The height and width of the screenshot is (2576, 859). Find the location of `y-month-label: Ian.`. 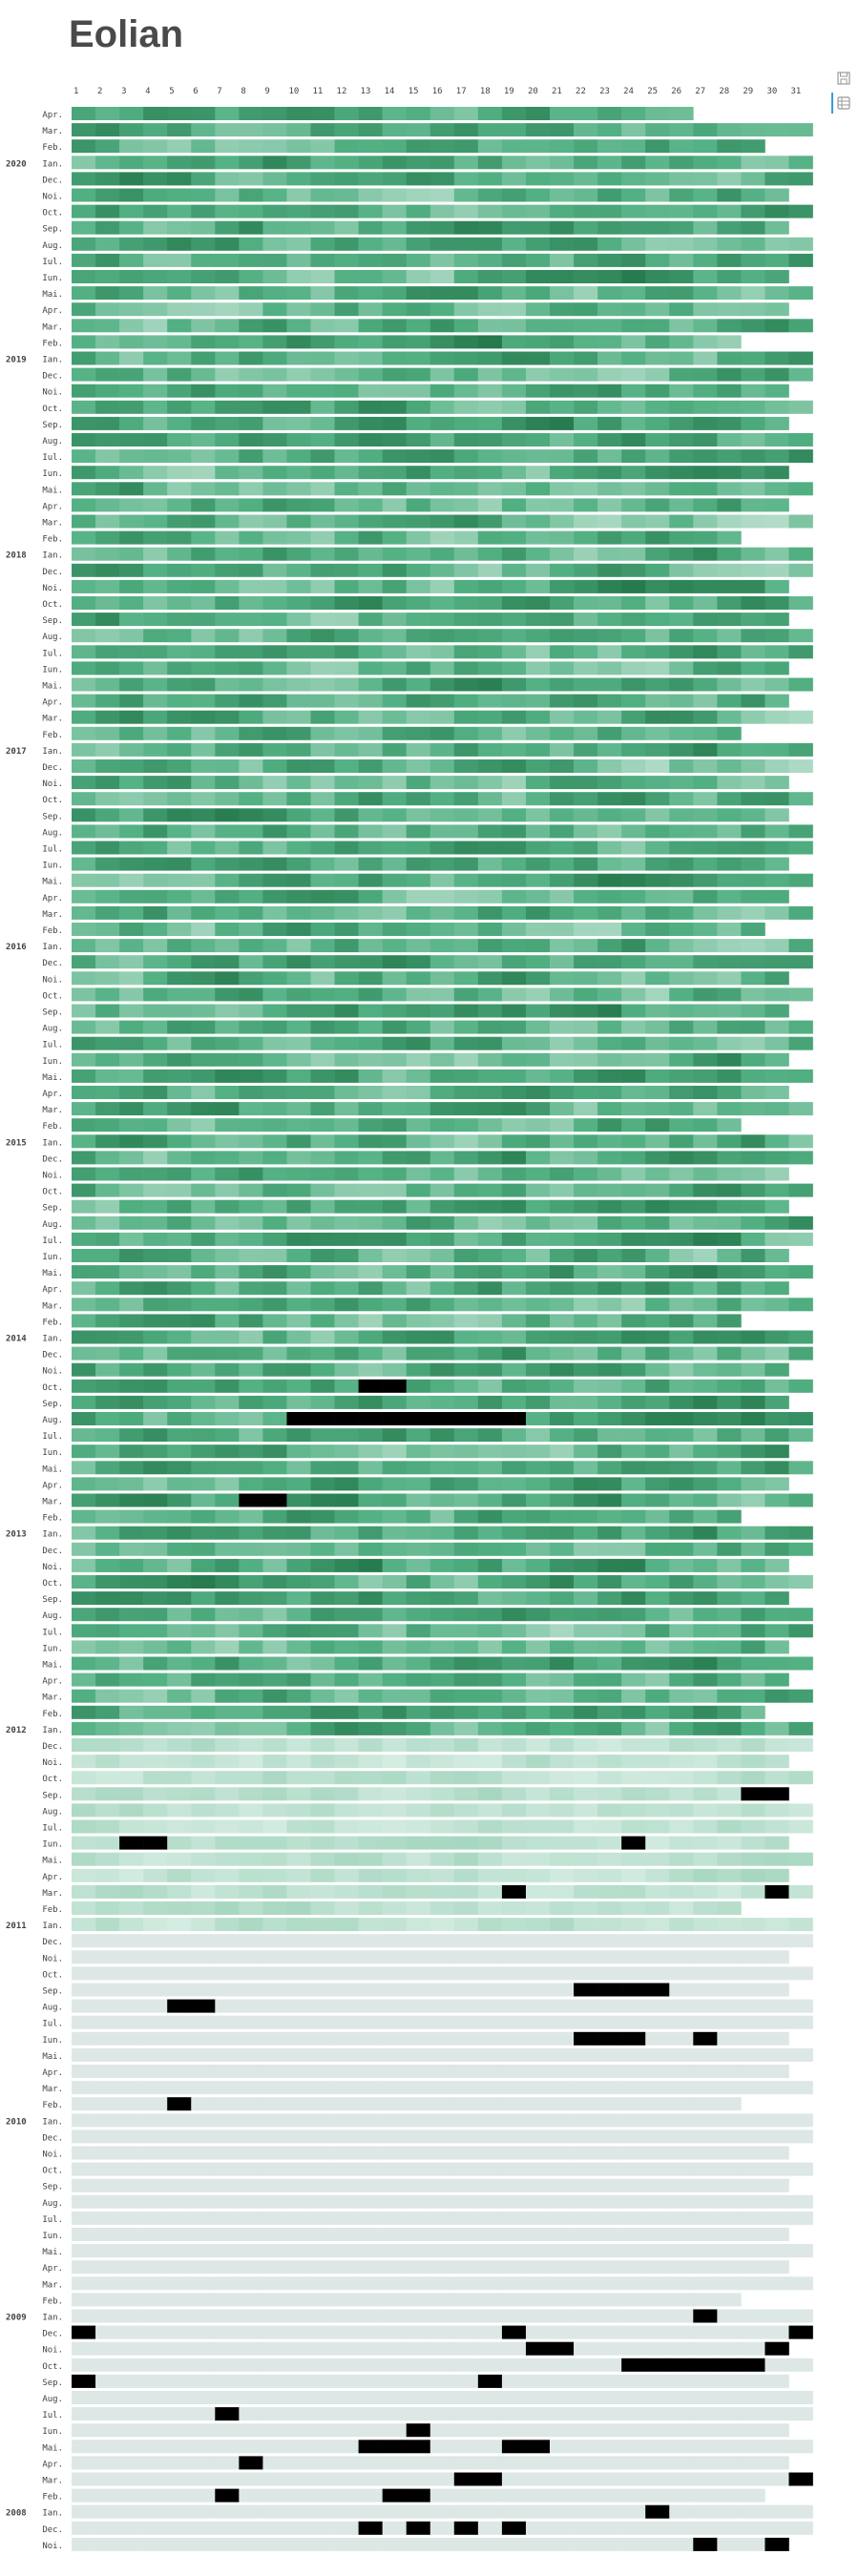

y-month-label: Ian. is located at coordinates (52, 947).